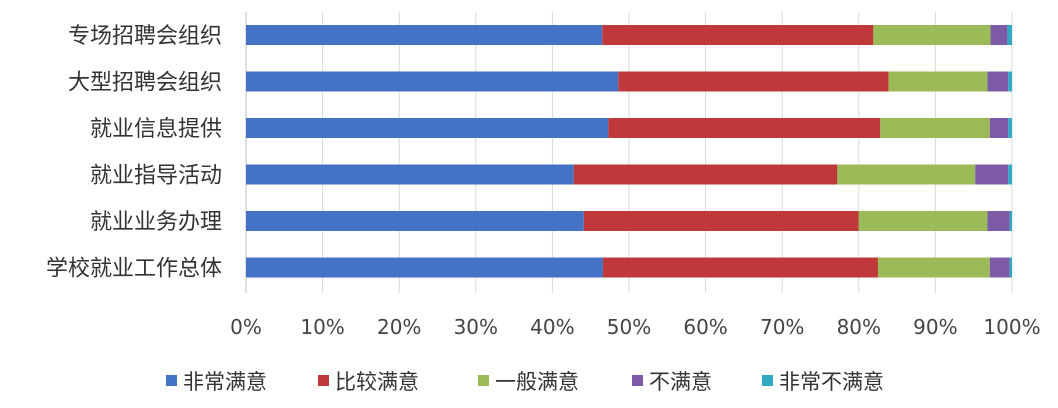  What do you see at coordinates (629, 327) in the screenshot?
I see `x-tick-label: 50%` at bounding box center [629, 327].